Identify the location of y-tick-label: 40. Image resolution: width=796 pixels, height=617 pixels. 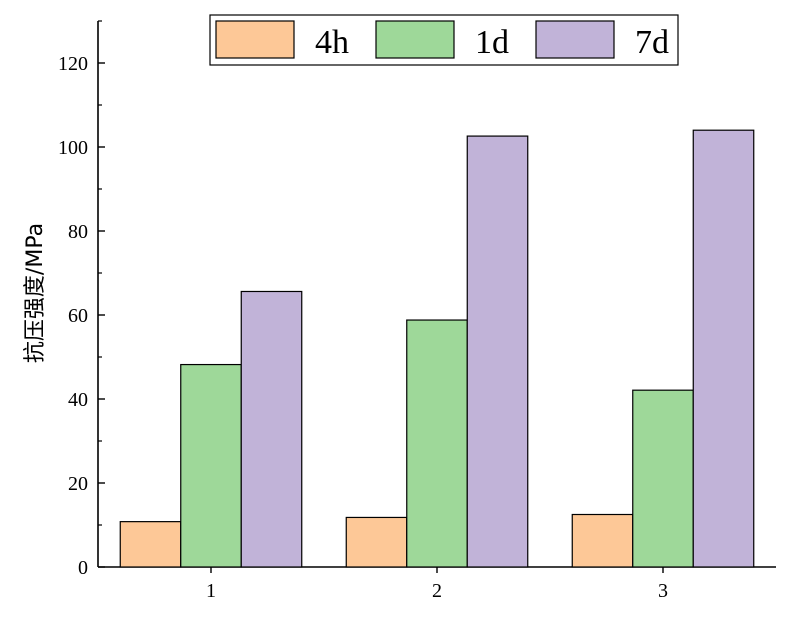
(78, 400).